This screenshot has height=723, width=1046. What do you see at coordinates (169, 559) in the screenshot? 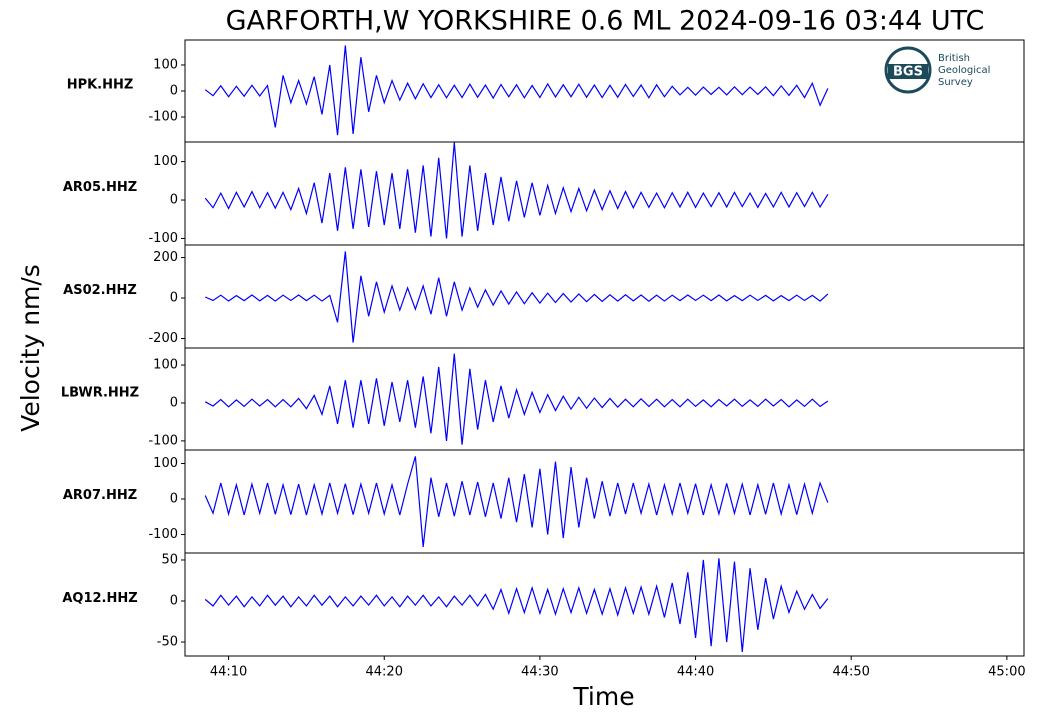
I see `y-tick-label: 50` at bounding box center [169, 559].